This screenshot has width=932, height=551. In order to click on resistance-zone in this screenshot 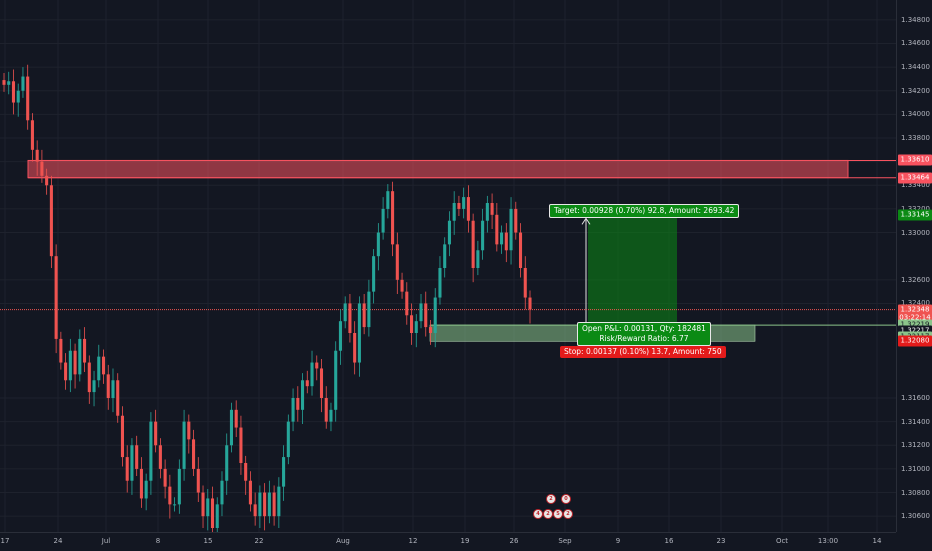, I will do `click(438, 169)`.